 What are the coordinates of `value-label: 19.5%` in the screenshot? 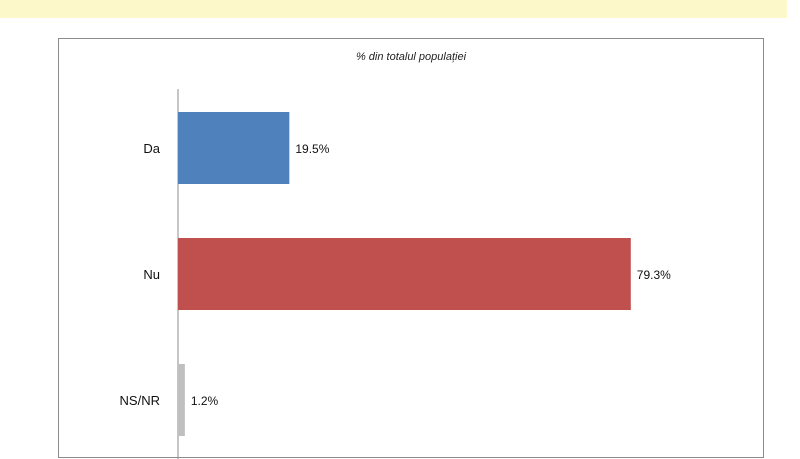 It's located at (312, 149).